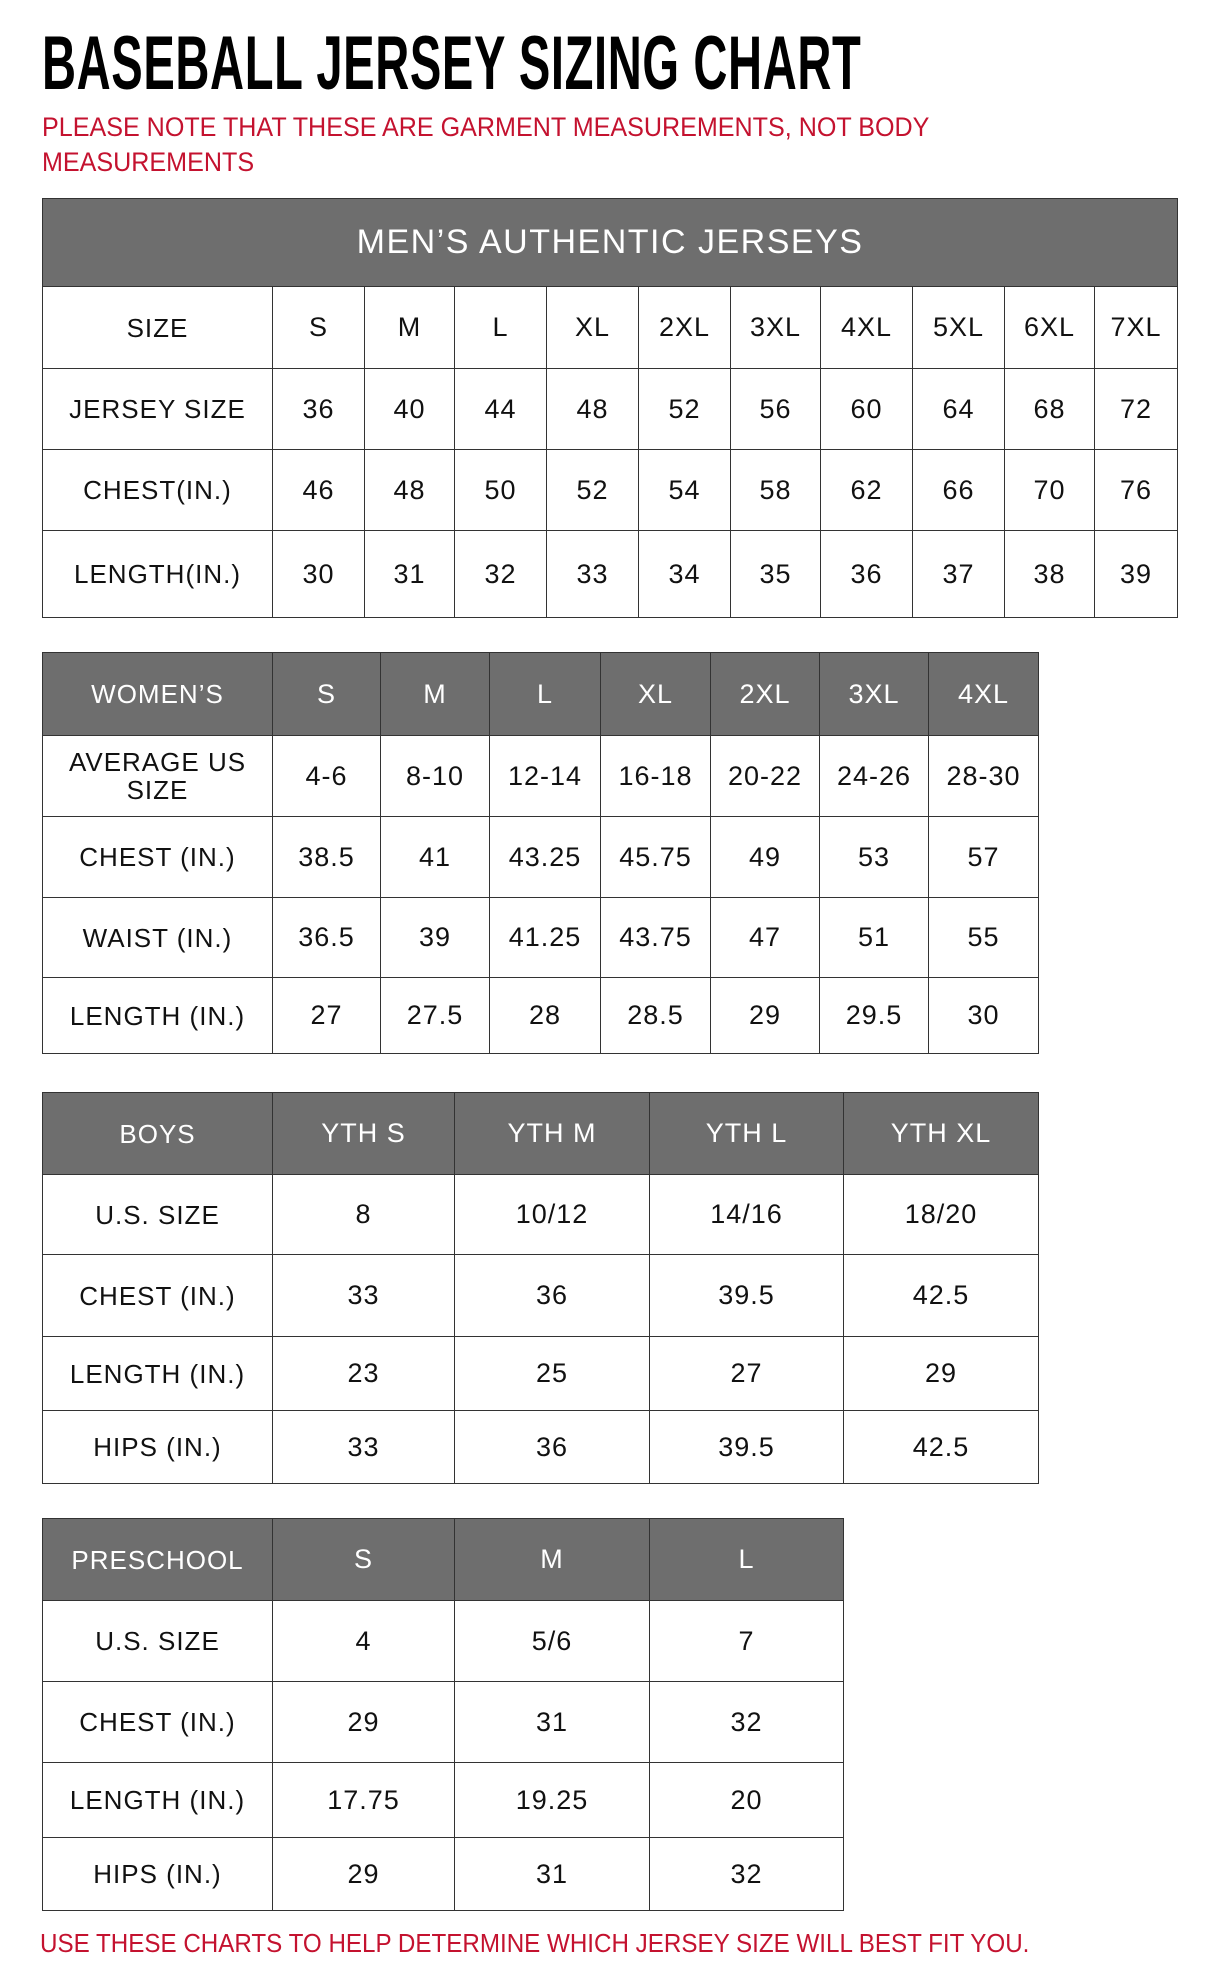  Describe the element at coordinates (409, 409) in the screenshot. I see `table-cell: 40` at that location.